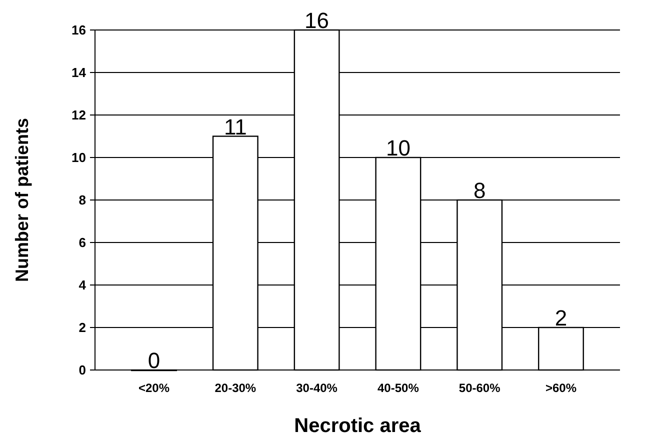  I want to click on y-tick-label: 12, so click(79, 115).